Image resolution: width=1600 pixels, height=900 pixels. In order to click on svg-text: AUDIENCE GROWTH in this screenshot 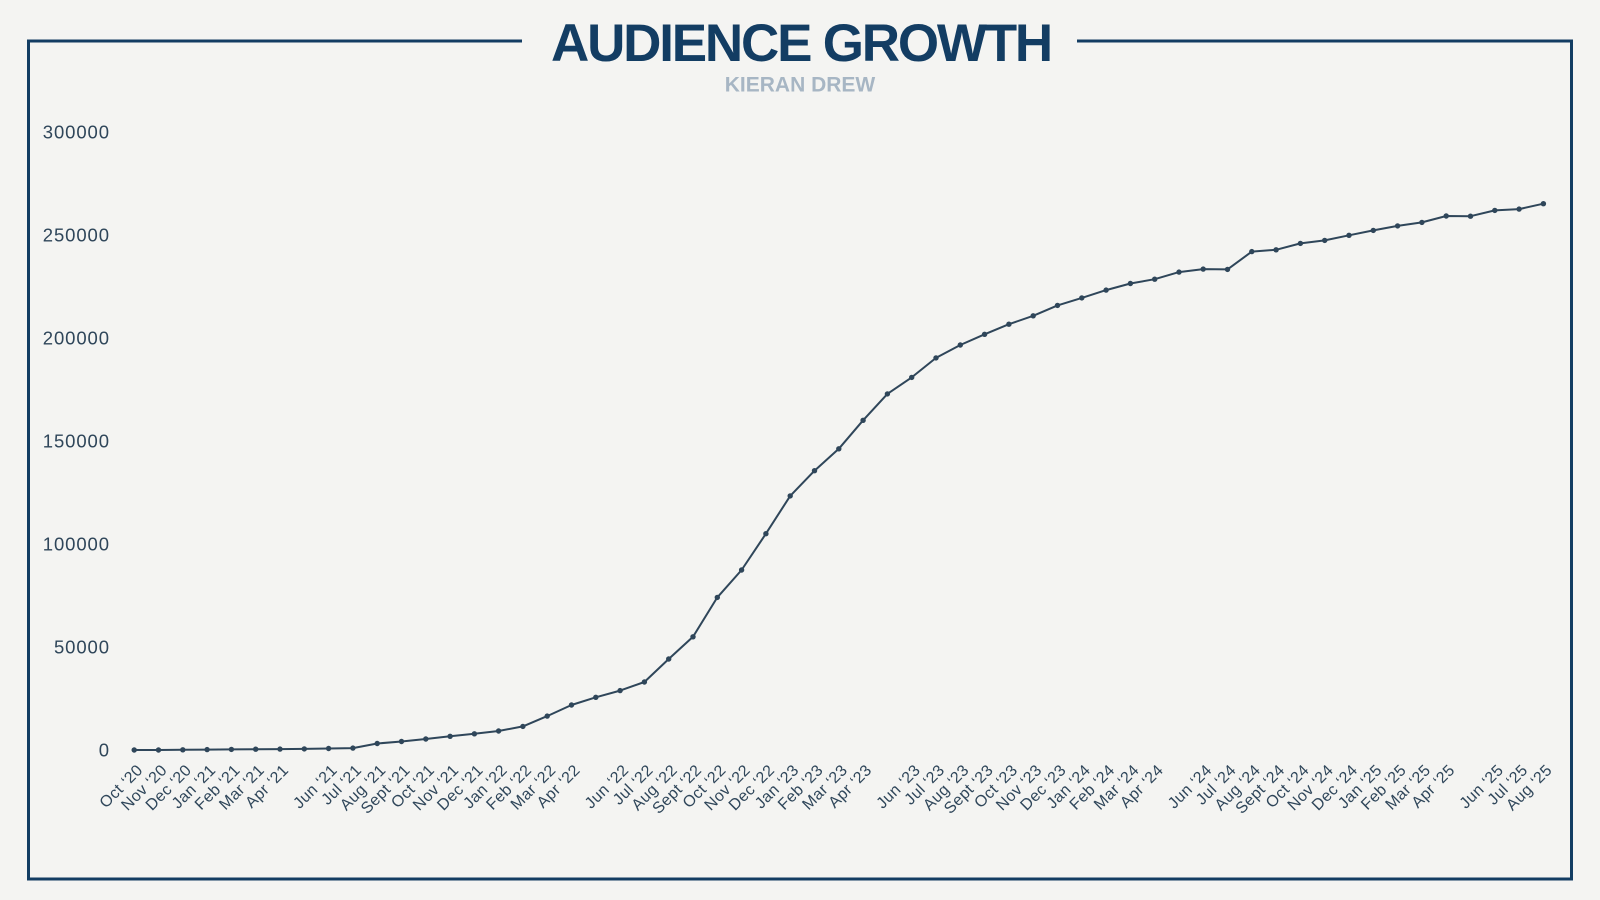, I will do `click(801, 43)`.